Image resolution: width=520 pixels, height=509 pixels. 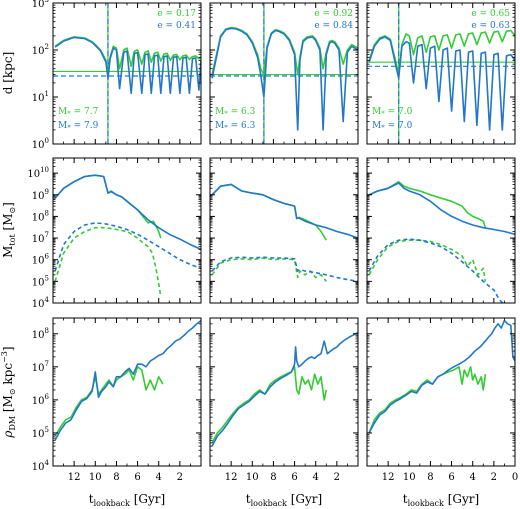 I want to click on annotation-mstar-blue: M* = 6.3, so click(x=235, y=126).